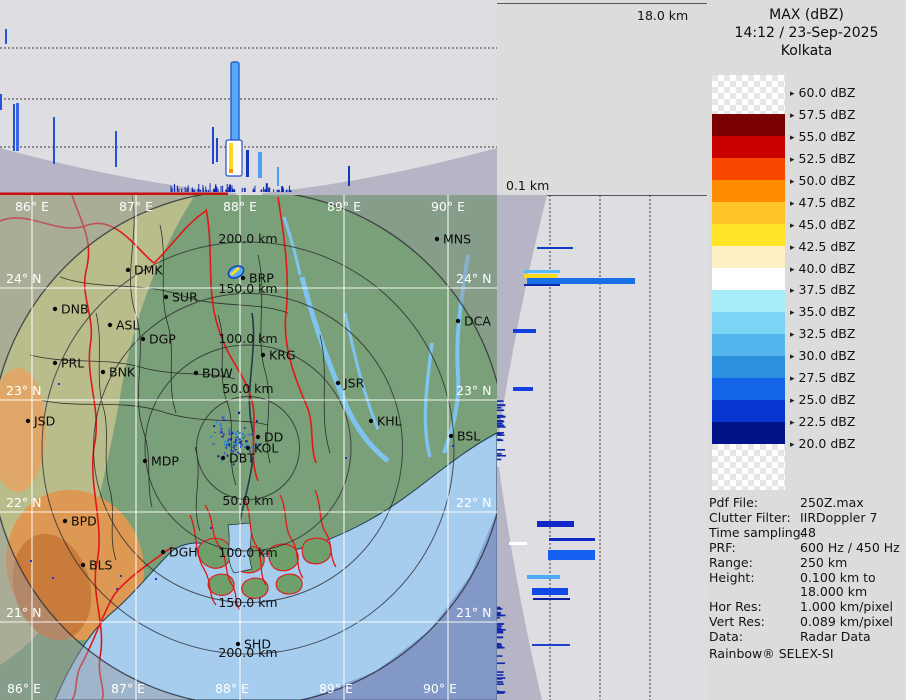 This screenshot has width=906, height=700. Describe the element at coordinates (827, 158) in the screenshot. I see `legend-tick-text: 52.5 dBZ` at that location.